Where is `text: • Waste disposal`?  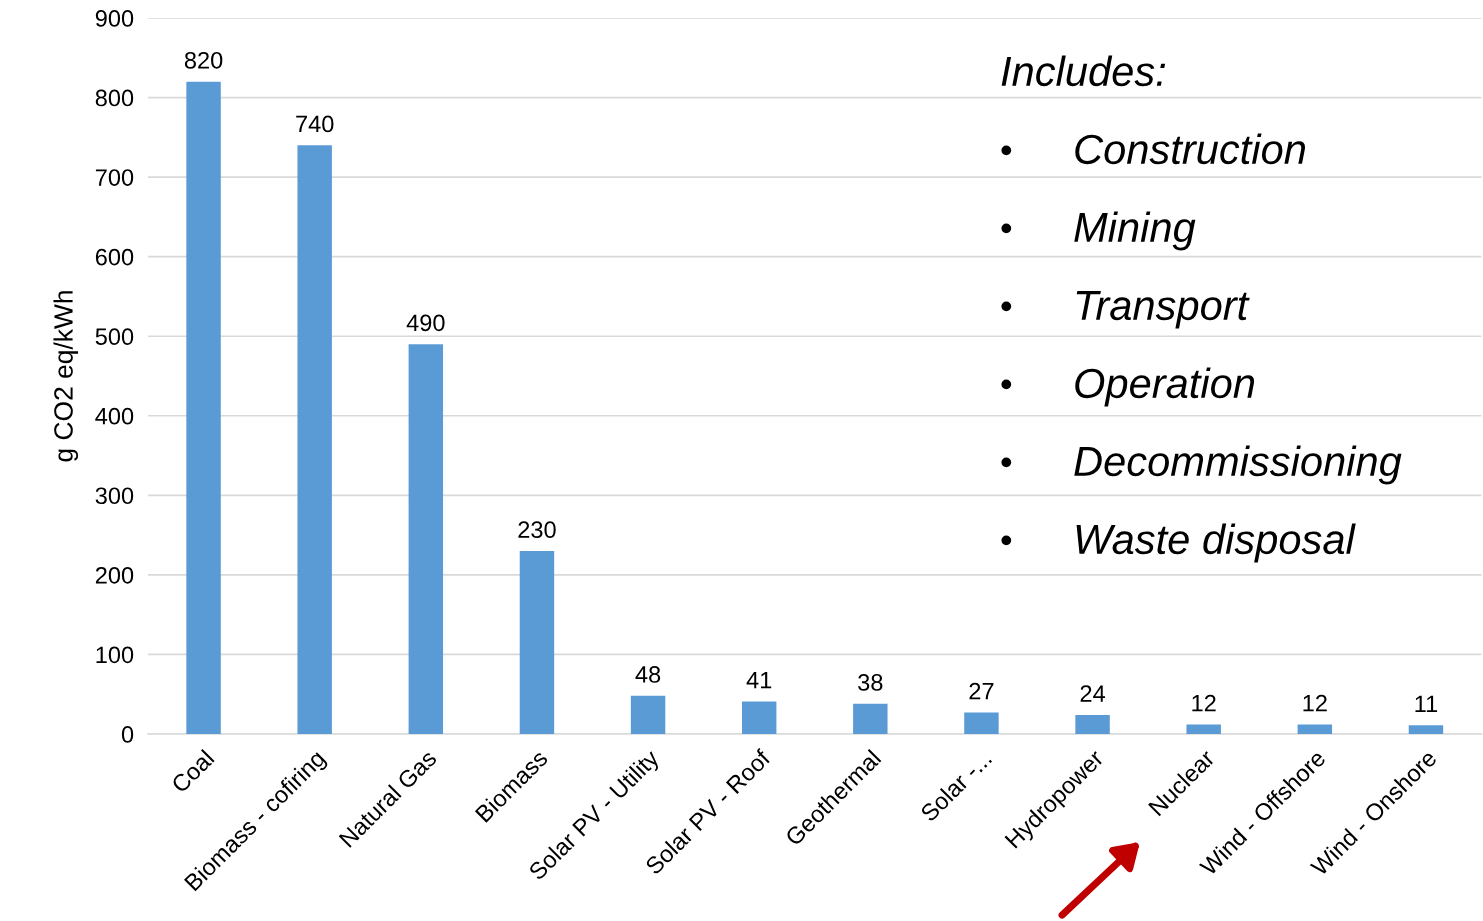
text: • Waste disposal is located at coordinates (1178, 543).